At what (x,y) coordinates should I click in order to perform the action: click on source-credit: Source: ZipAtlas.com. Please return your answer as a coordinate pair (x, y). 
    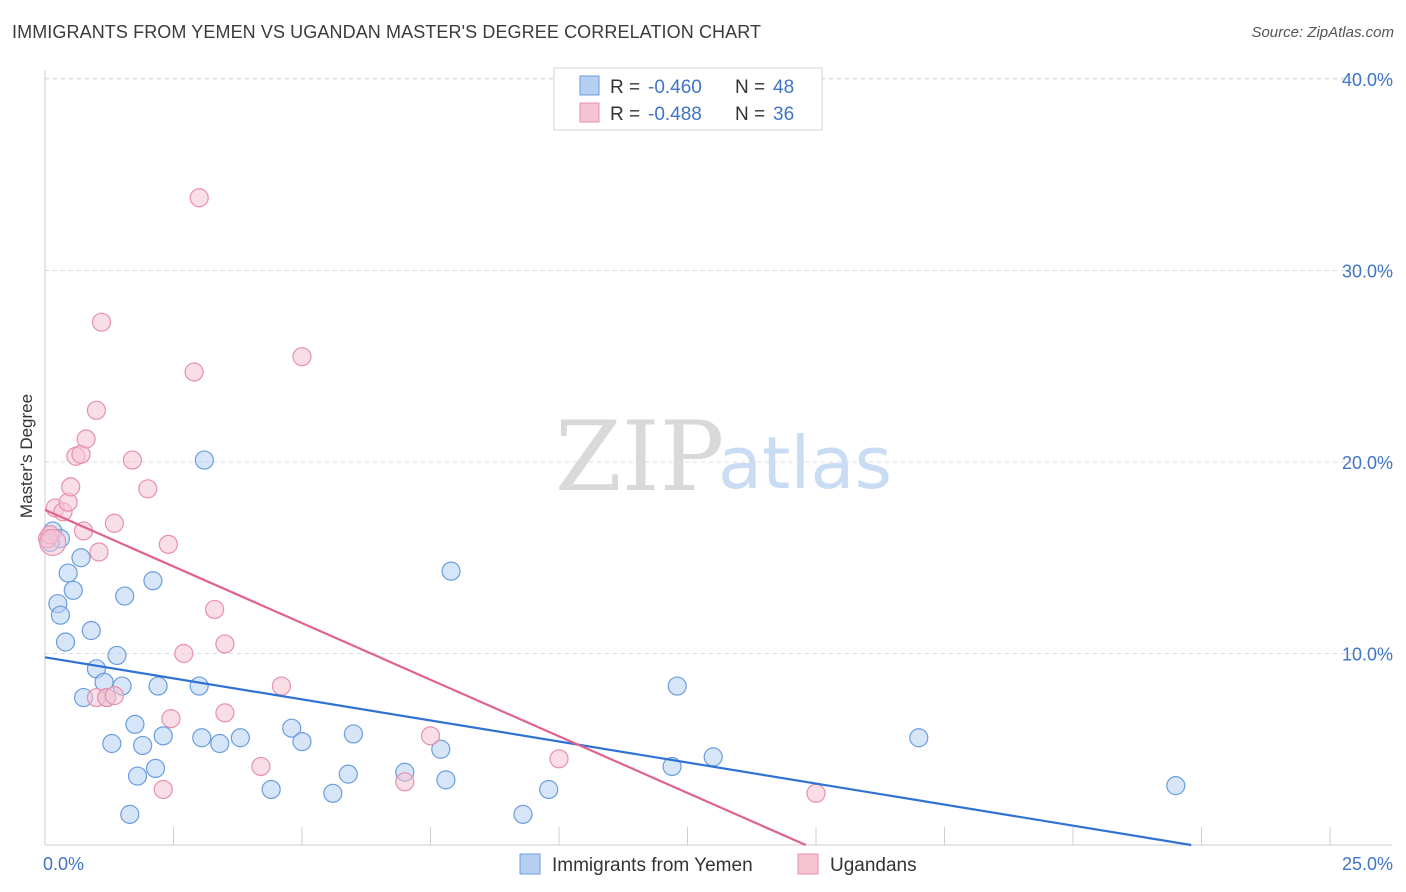
    Looking at the image, I should click on (1322, 32).